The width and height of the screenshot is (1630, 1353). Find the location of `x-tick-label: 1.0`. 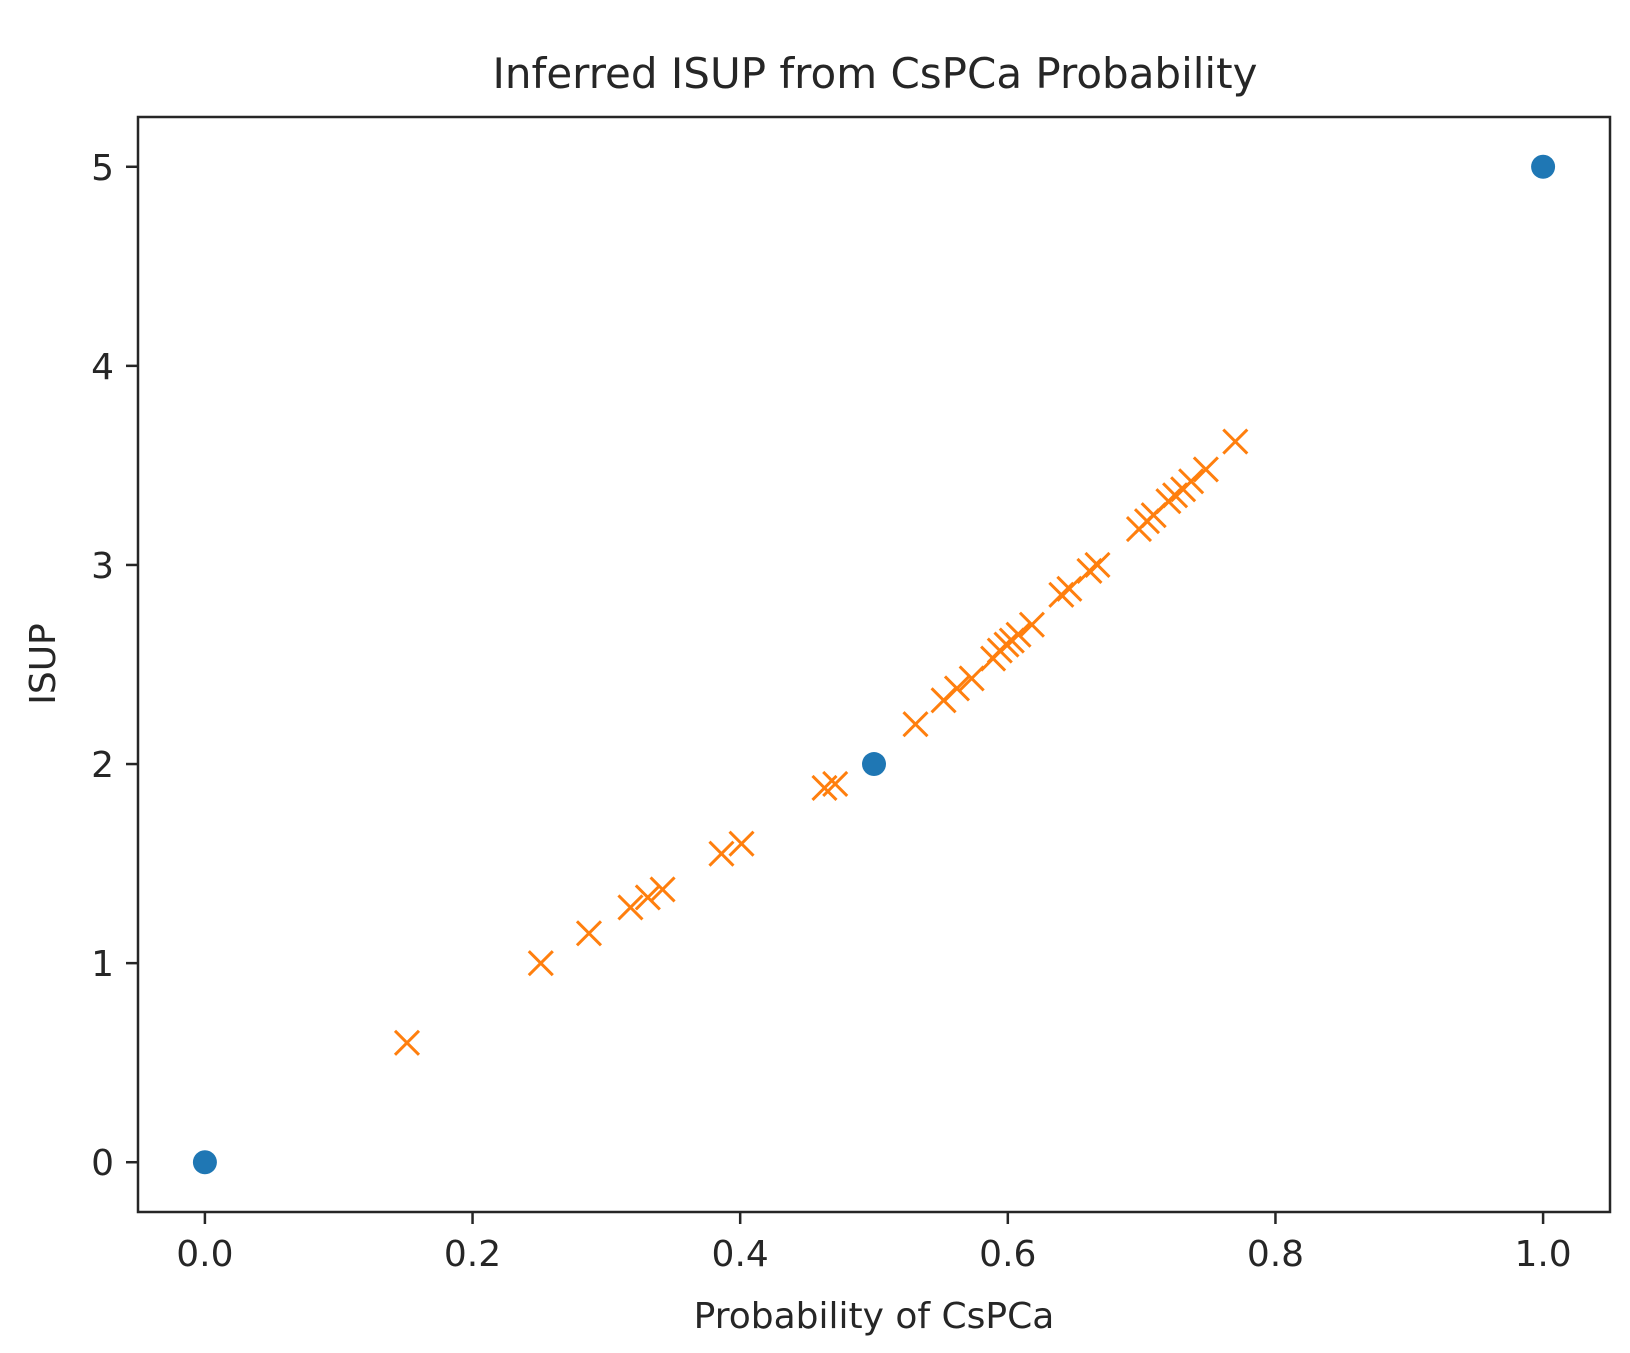

x-tick-label: 1.0 is located at coordinates (1542, 1254).